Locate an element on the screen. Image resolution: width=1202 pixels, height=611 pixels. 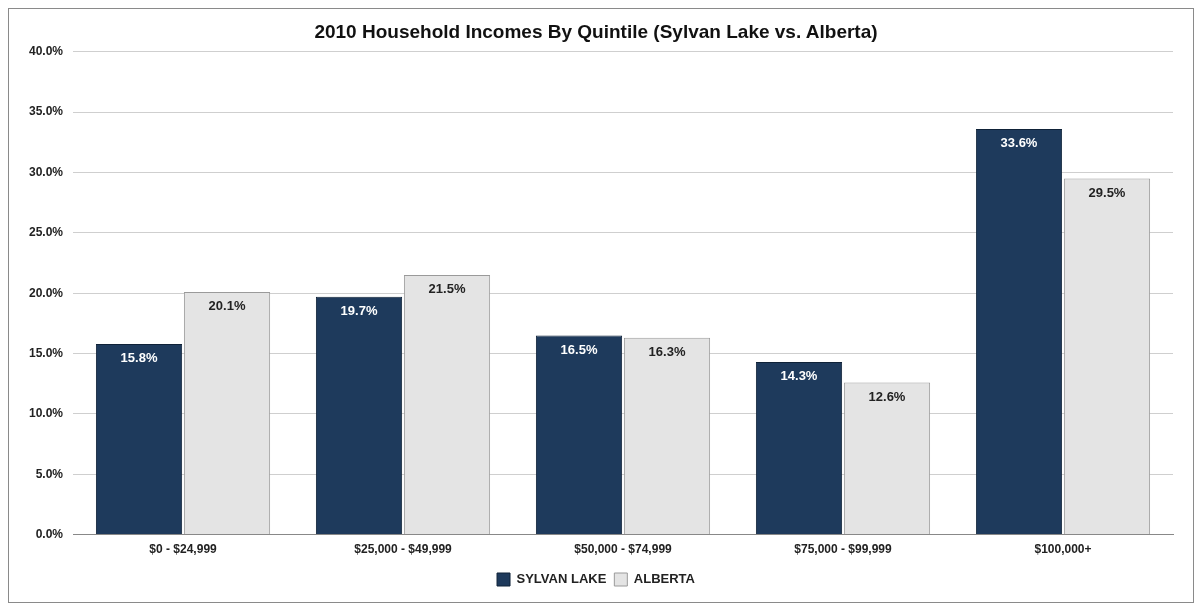
data-label: 16.5% is located at coordinates (579, 349).